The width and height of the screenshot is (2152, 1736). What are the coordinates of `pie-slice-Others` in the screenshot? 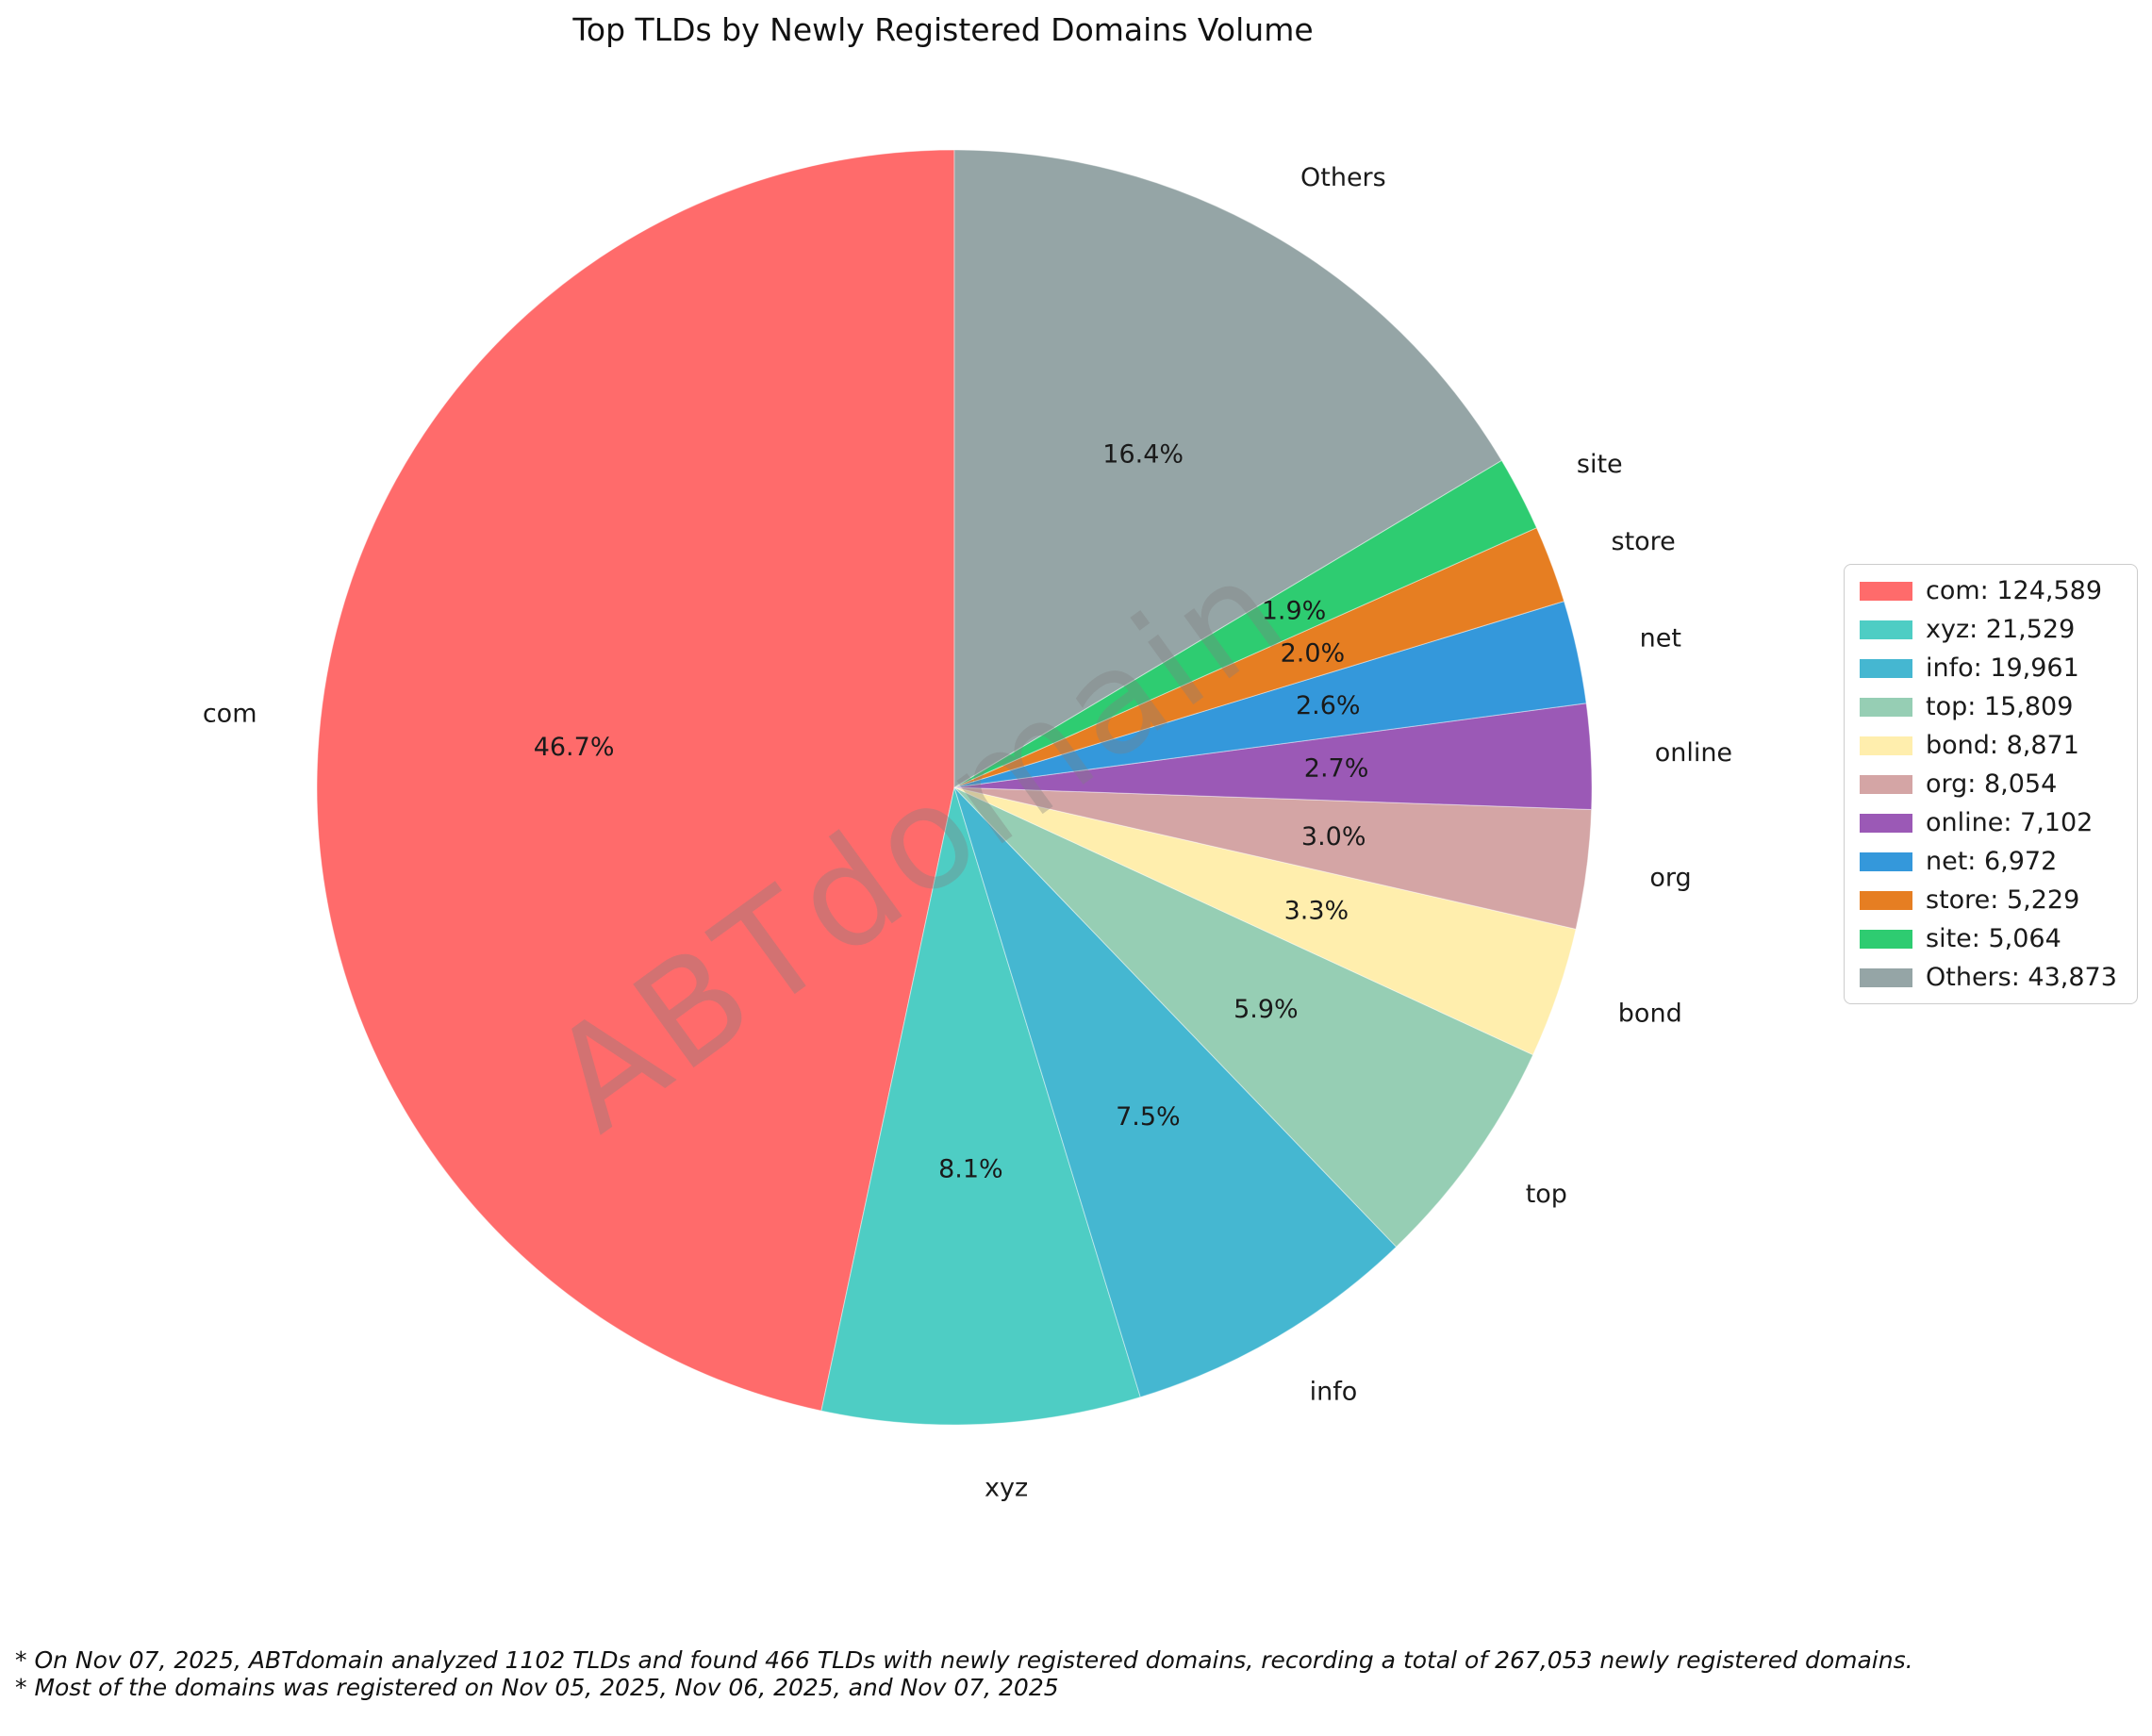 It's located at (1227, 468).